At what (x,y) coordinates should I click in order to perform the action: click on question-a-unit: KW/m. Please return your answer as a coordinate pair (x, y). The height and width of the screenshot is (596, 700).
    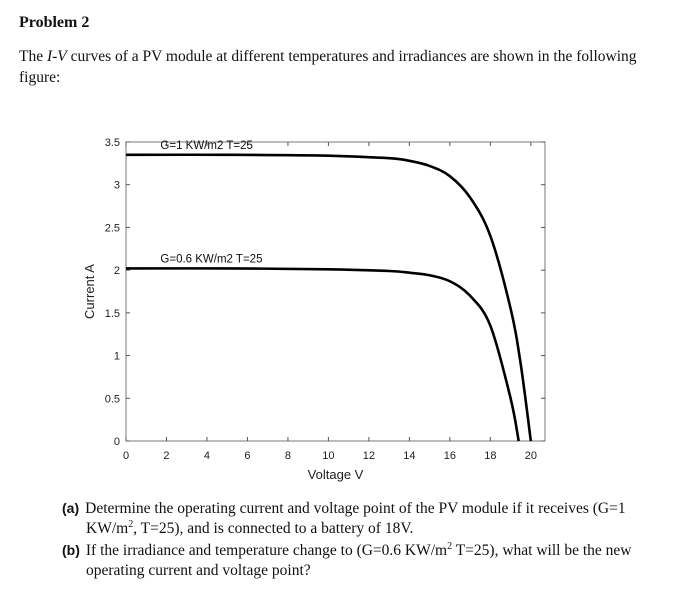
    Looking at the image, I should click on (107, 528).